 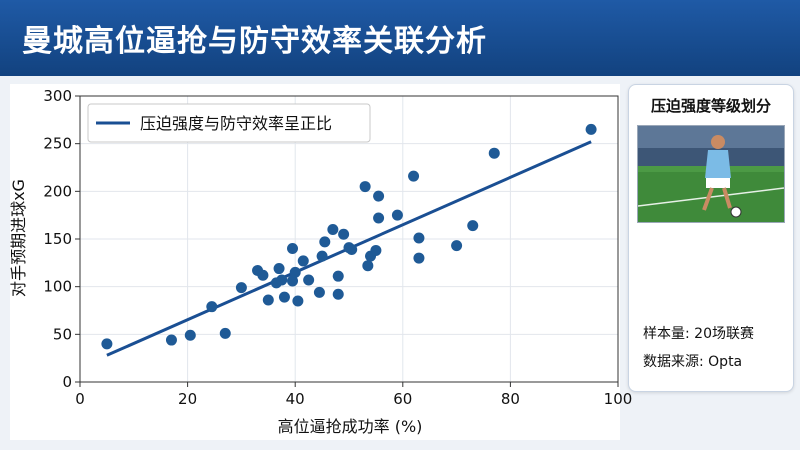 I want to click on y-axis-label: 对手预期进球xG, so click(x=18, y=238).